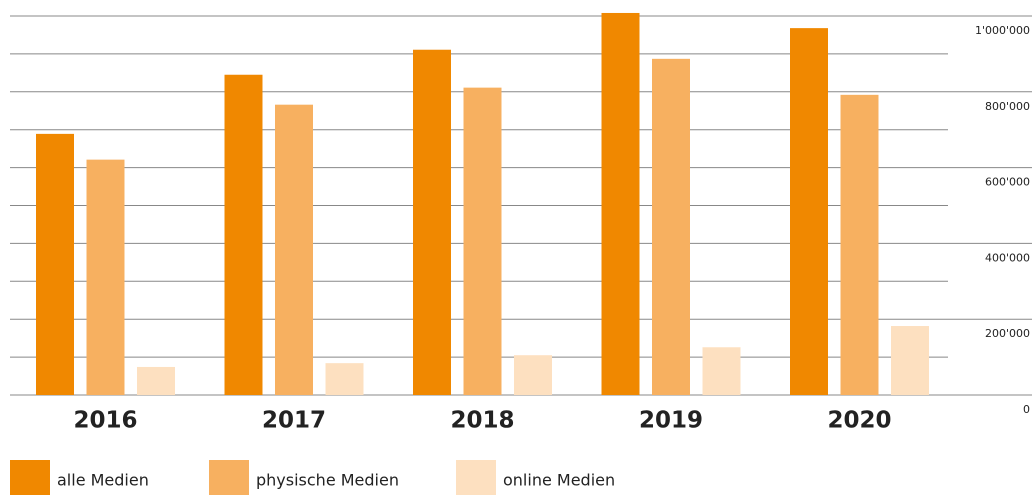 This screenshot has height=495, width=1032. Describe the element at coordinates (1026, 409) in the screenshot. I see `y-tick-label: 0` at that location.